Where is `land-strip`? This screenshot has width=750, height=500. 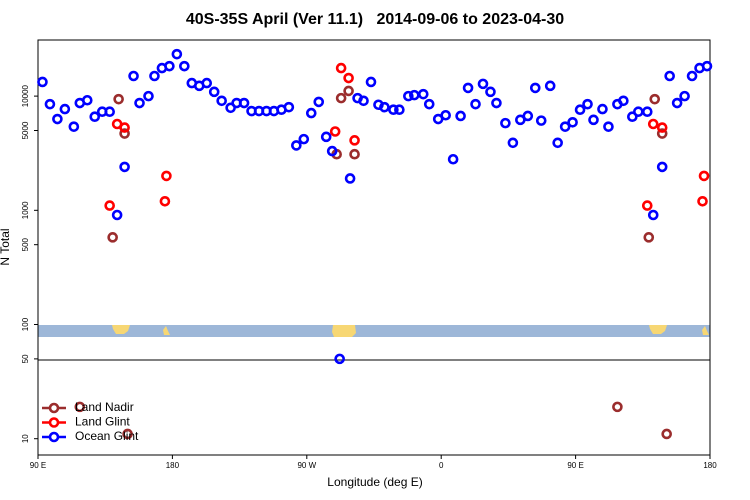 land-strip is located at coordinates (374, 331).